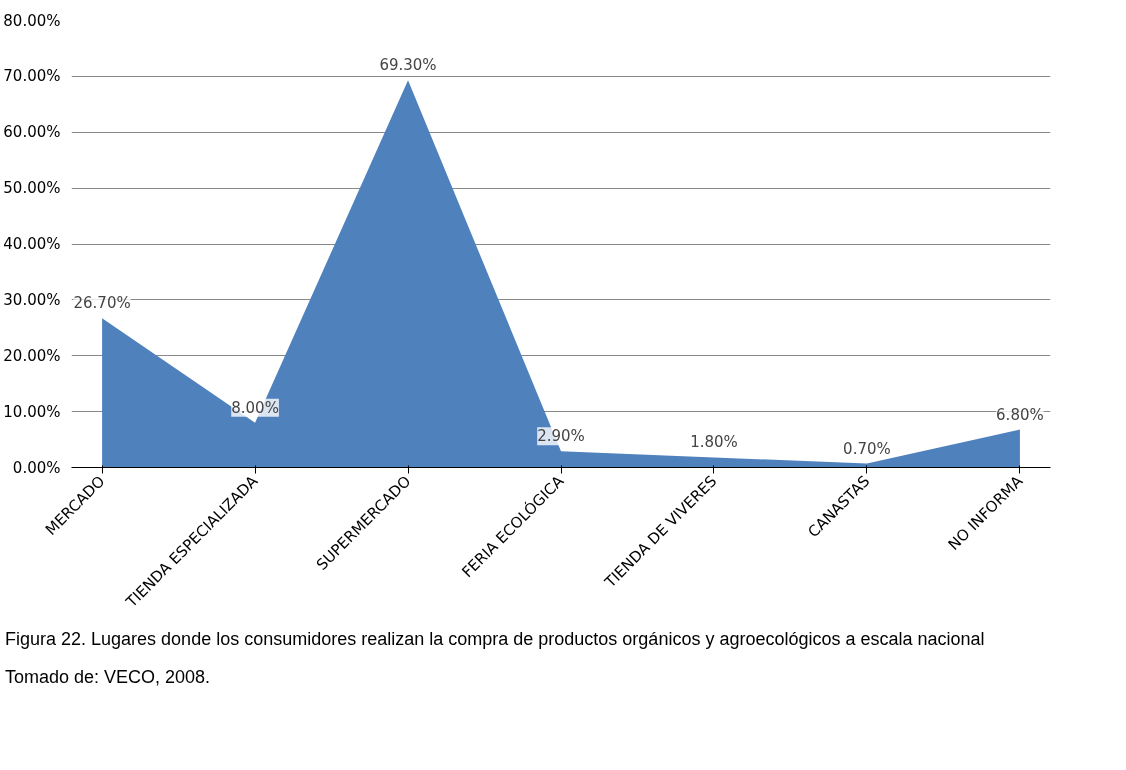  What do you see at coordinates (36, 467) in the screenshot?
I see `y-tick-label: 0.00%` at bounding box center [36, 467].